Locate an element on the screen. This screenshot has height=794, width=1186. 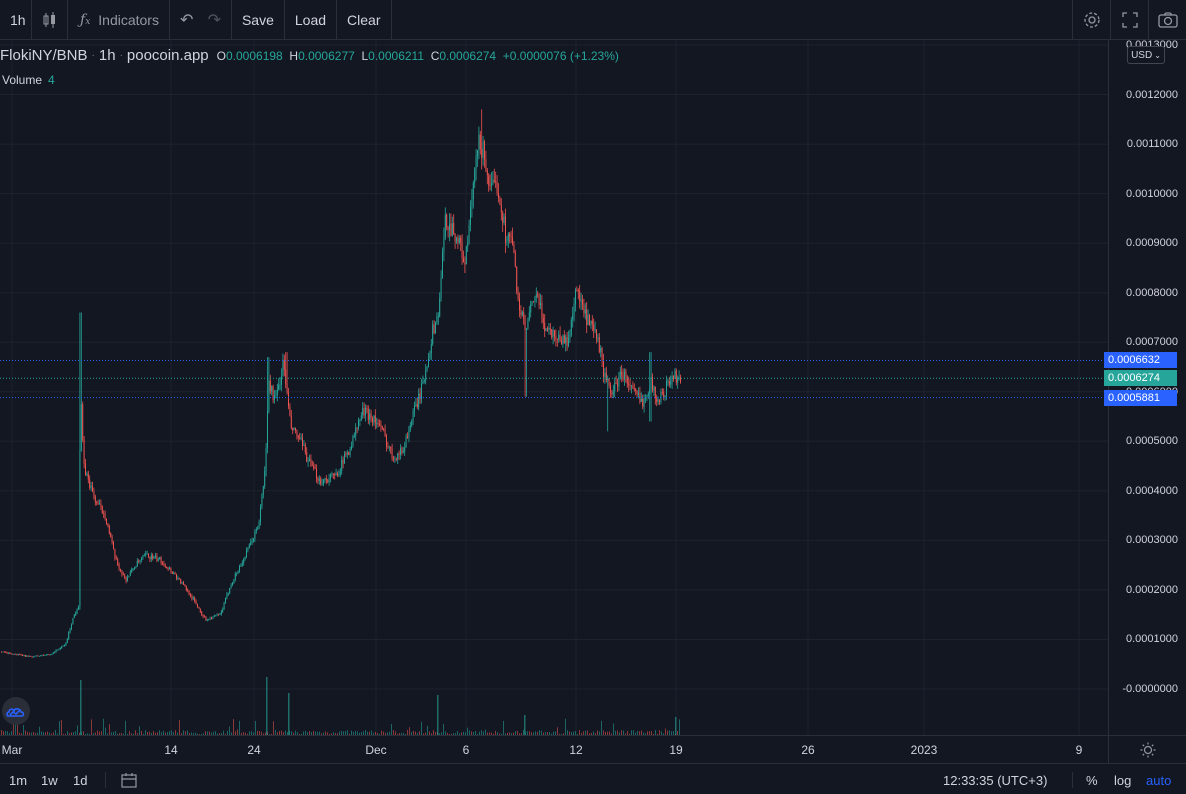
undo-icon: ↶ is located at coordinates (186, 20).